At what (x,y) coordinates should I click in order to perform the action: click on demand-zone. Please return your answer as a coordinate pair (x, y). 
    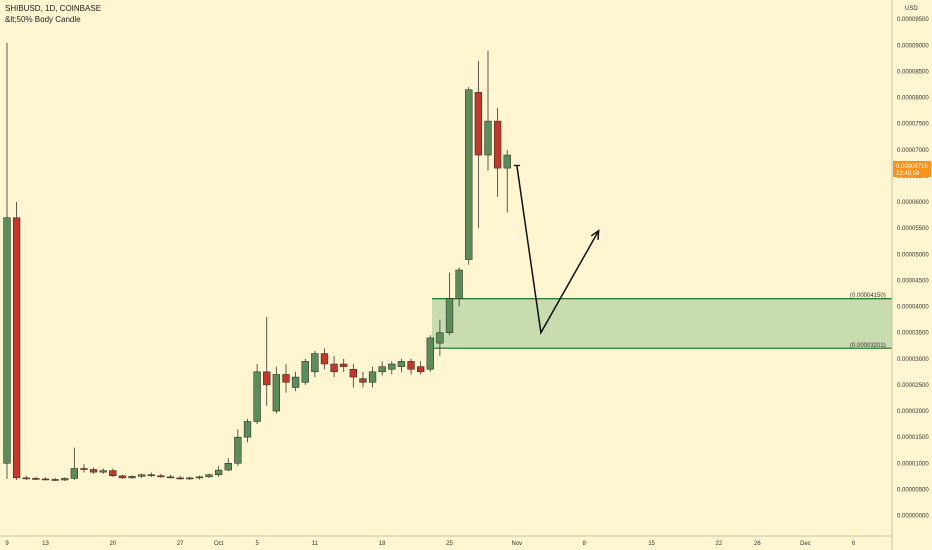
    Looking at the image, I should click on (662, 323).